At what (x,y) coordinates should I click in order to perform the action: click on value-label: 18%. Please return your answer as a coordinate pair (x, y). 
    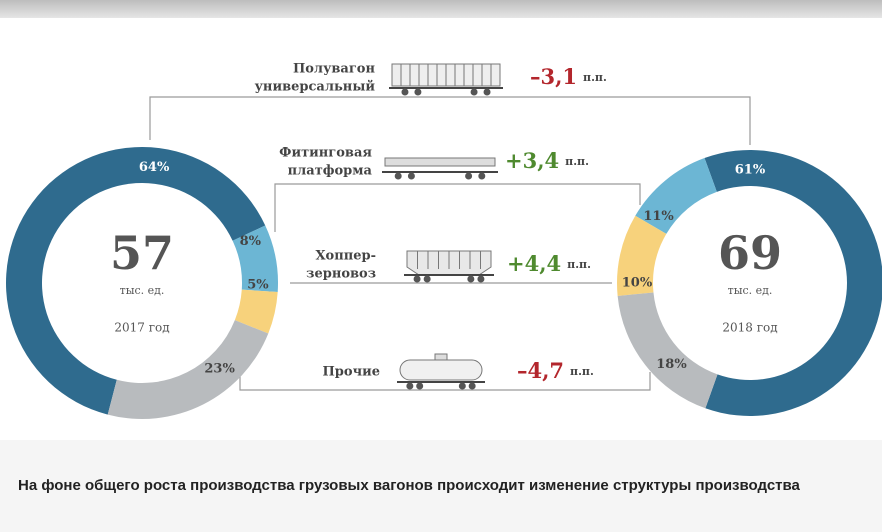
    Looking at the image, I should click on (671, 364).